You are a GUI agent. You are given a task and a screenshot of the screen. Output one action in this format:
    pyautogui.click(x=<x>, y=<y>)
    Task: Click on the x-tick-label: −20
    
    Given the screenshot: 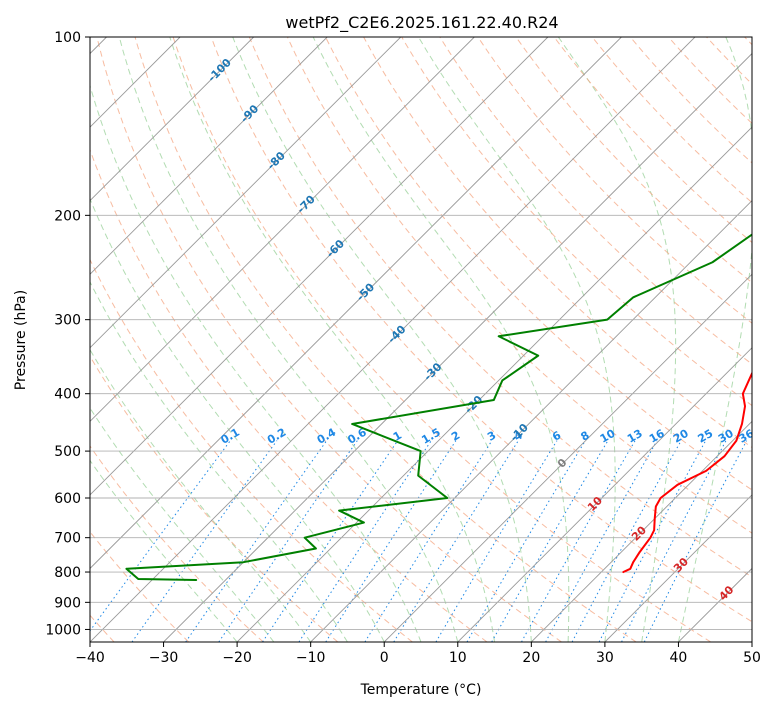 What is the action you would take?
    pyautogui.click(x=237, y=658)
    